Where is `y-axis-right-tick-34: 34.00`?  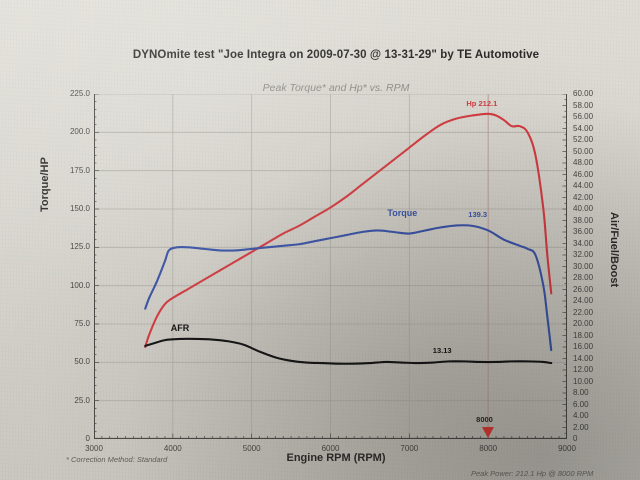
y-axis-right-tick-34: 34.00 is located at coordinates (583, 243).